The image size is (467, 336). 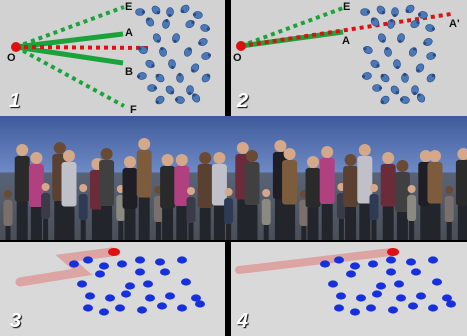 I want to click on horizontal-divider, so click(x=233, y=241).